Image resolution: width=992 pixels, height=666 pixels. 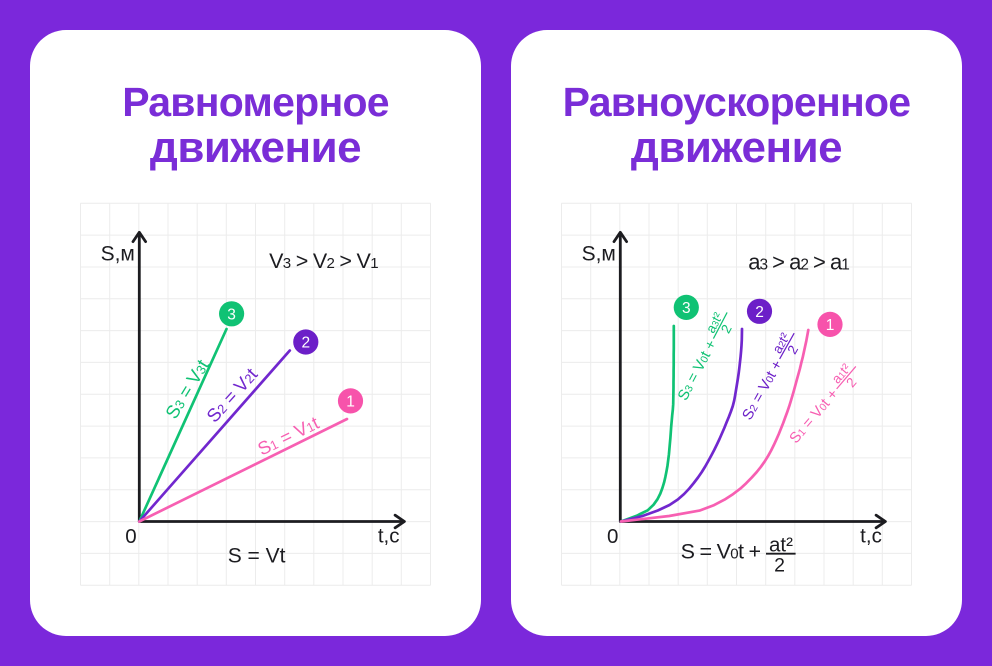 I want to click on svg-text: S = V0t +, so click(x=721, y=551).